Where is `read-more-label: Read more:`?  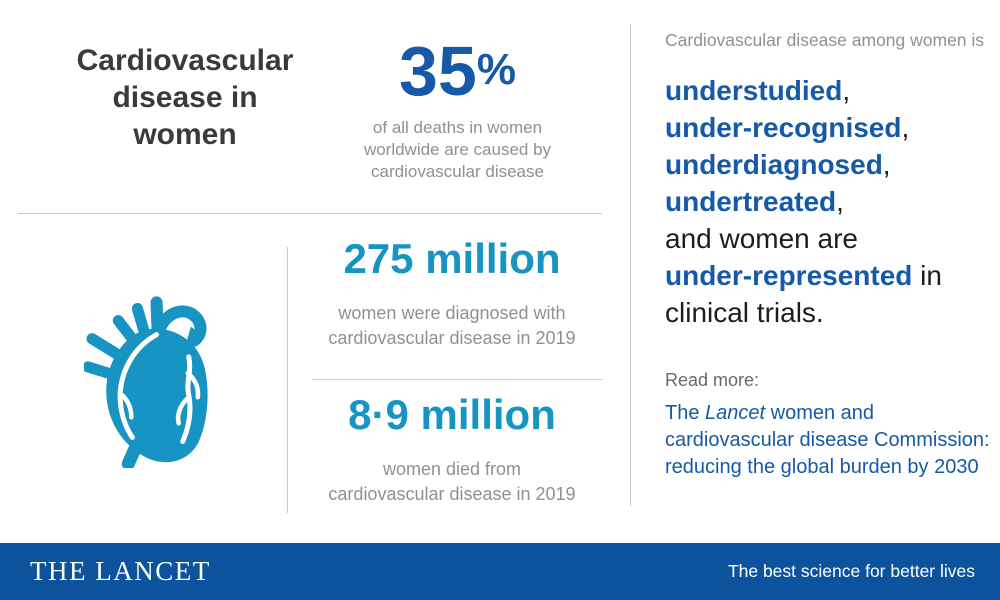 read-more-label: Read more: is located at coordinates (712, 380).